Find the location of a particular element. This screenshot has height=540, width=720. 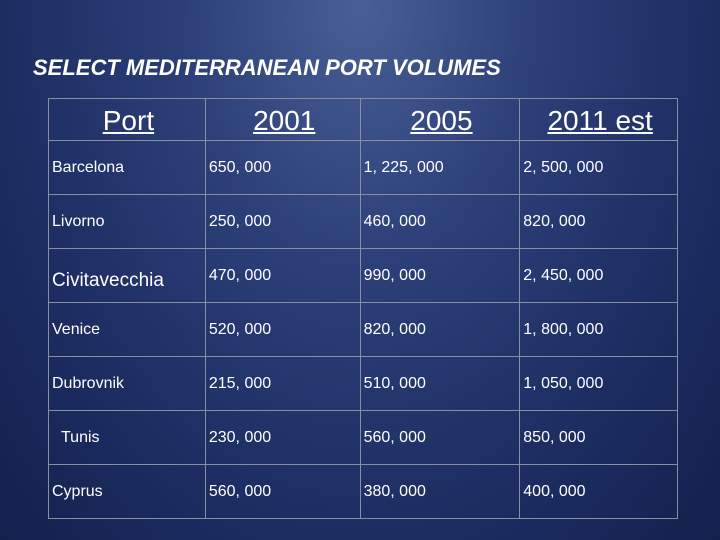

volume-cell: 380, 000 is located at coordinates (440, 491).